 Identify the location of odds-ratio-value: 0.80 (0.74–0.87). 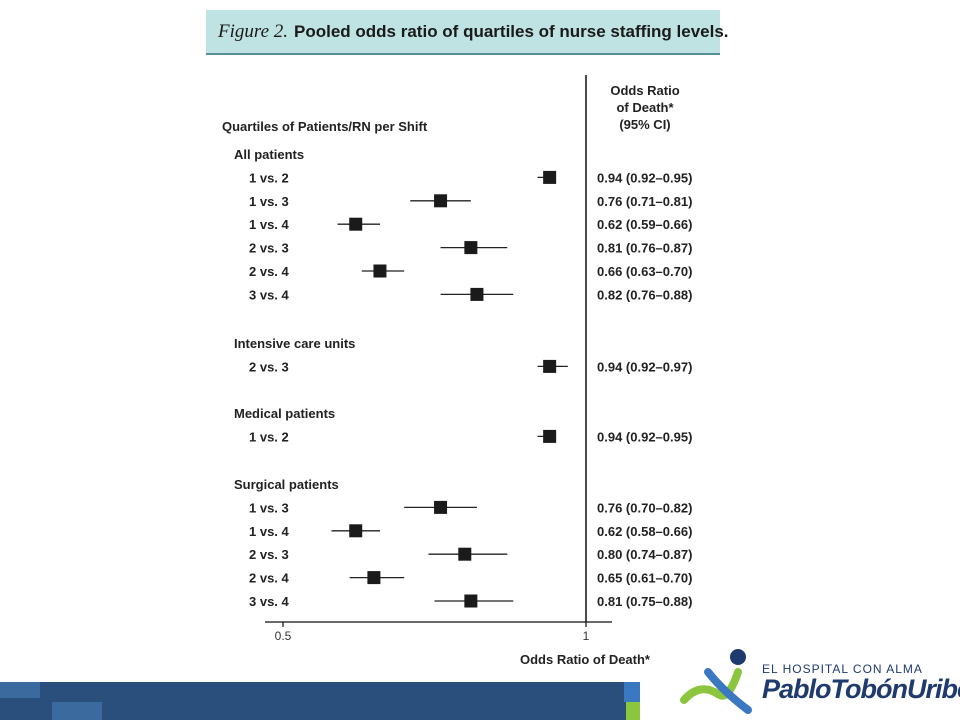
(644, 554).